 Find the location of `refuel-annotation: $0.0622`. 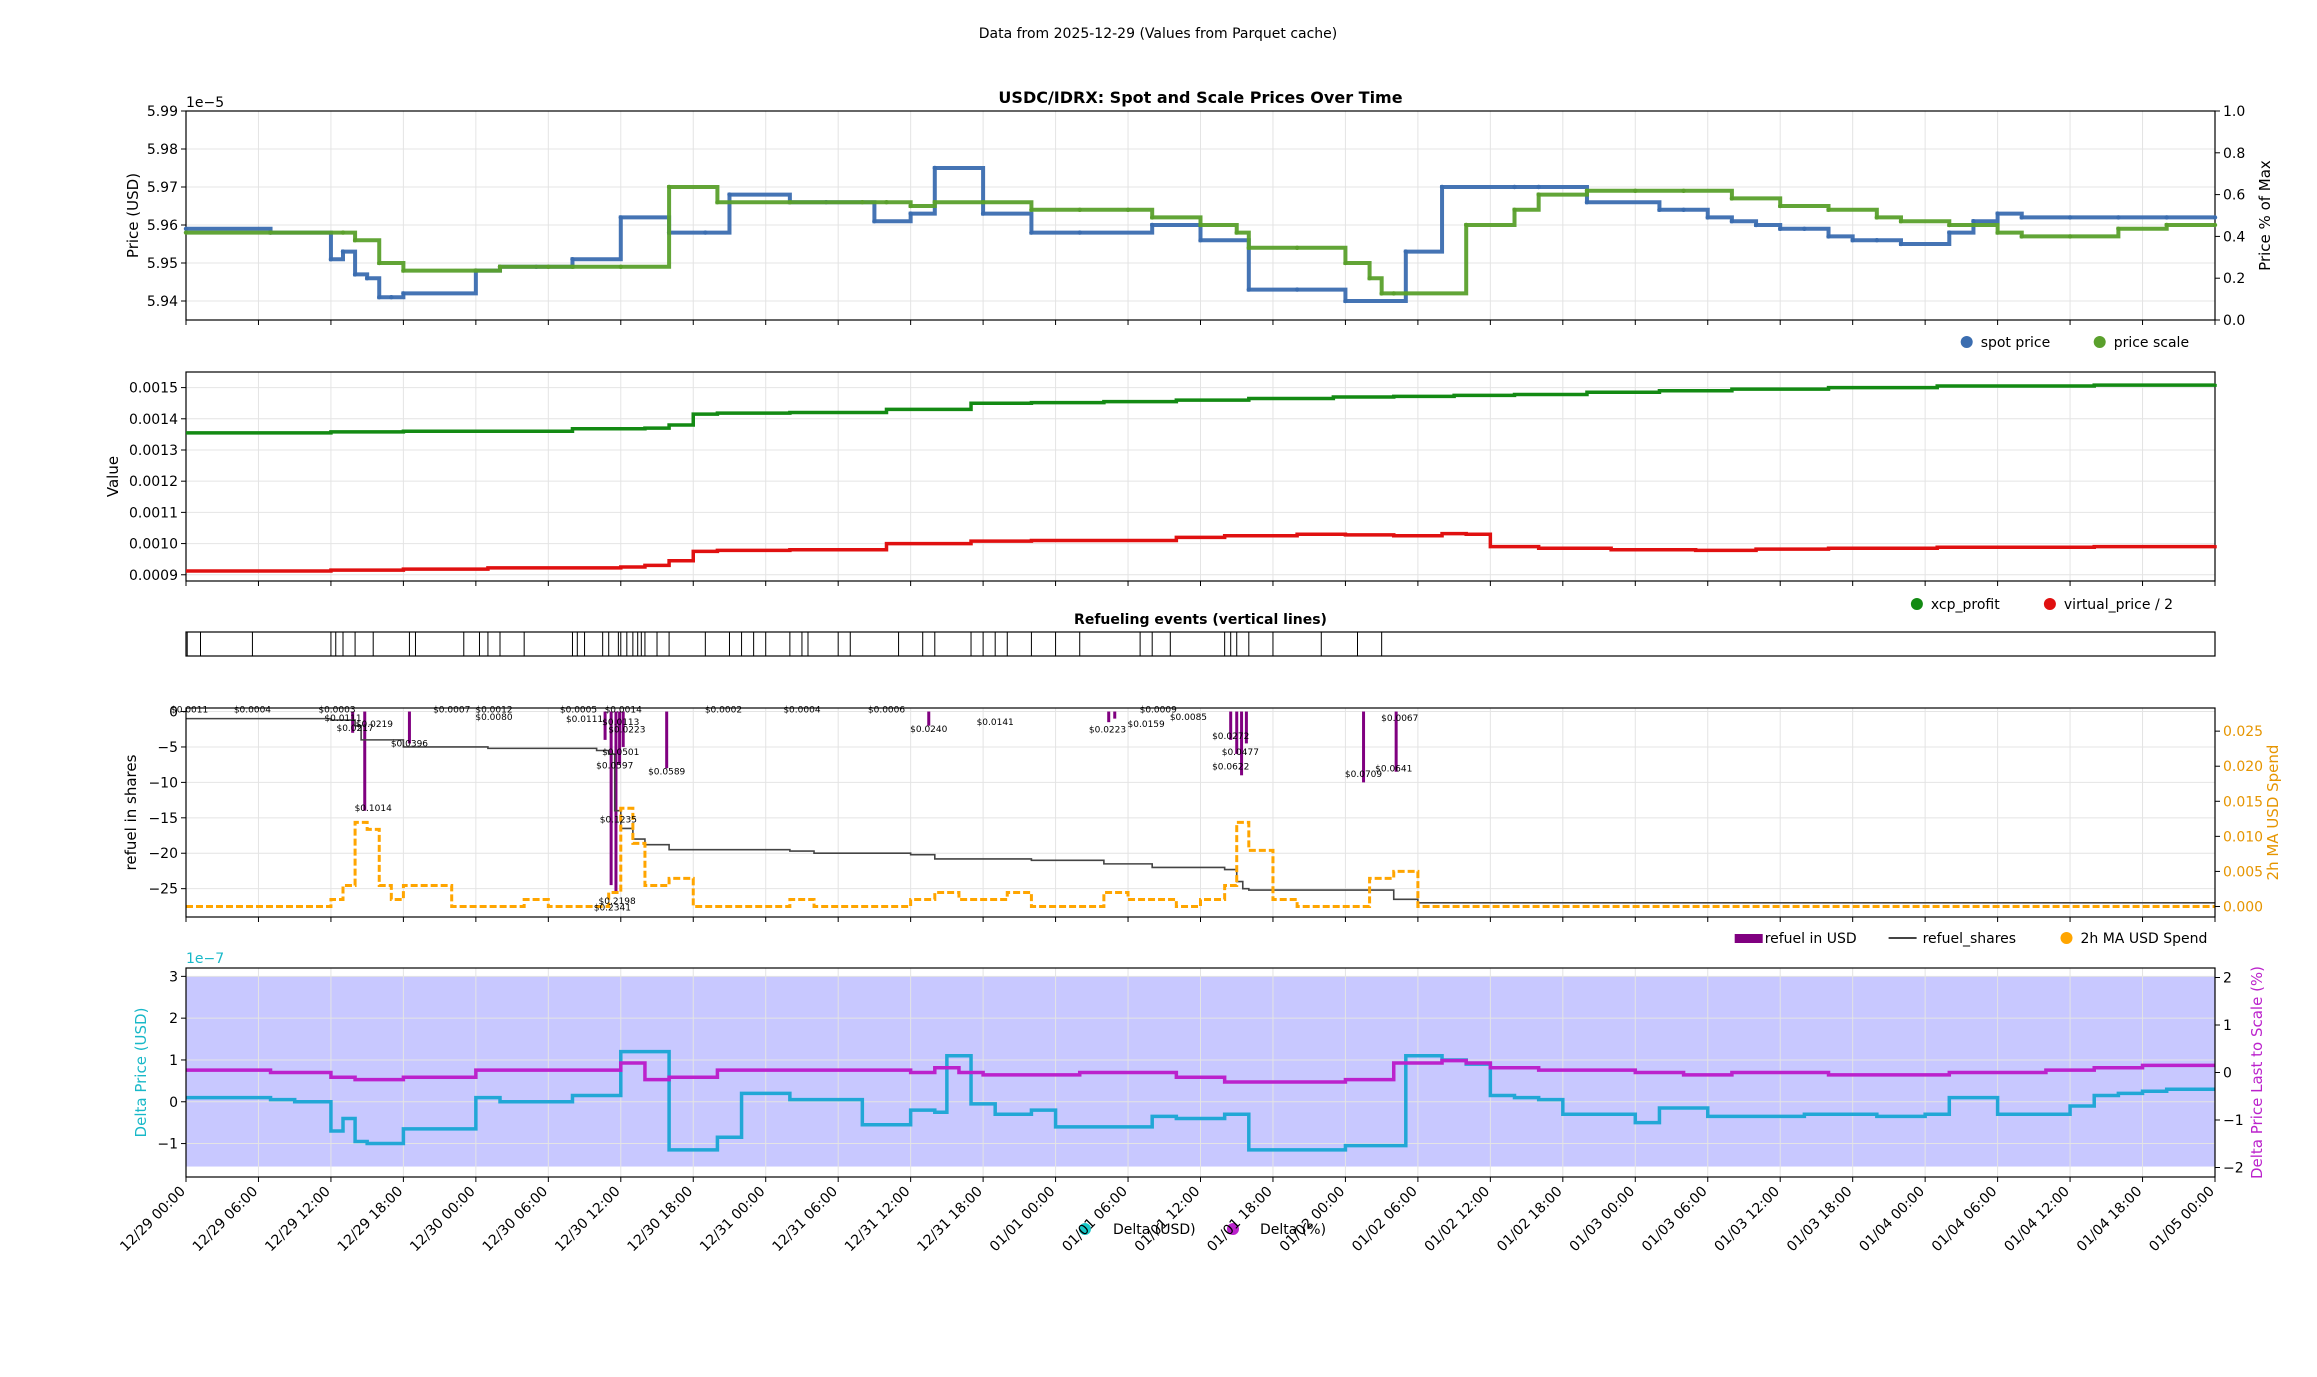

refuel-annotation: $0.0622 is located at coordinates (1230, 767).